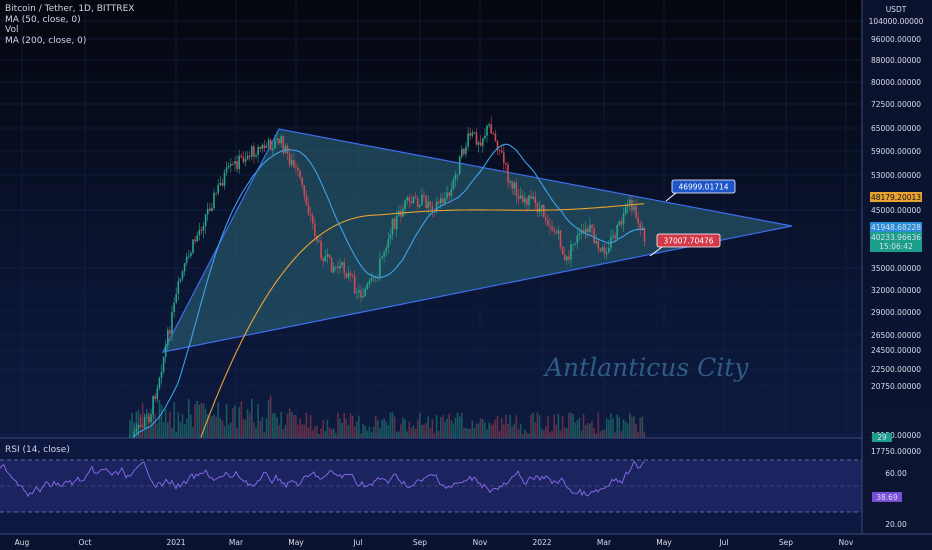 Image resolution: width=932 pixels, height=550 pixels. What do you see at coordinates (896, 335) in the screenshot?
I see `price-tick: 26500.00000` at bounding box center [896, 335].